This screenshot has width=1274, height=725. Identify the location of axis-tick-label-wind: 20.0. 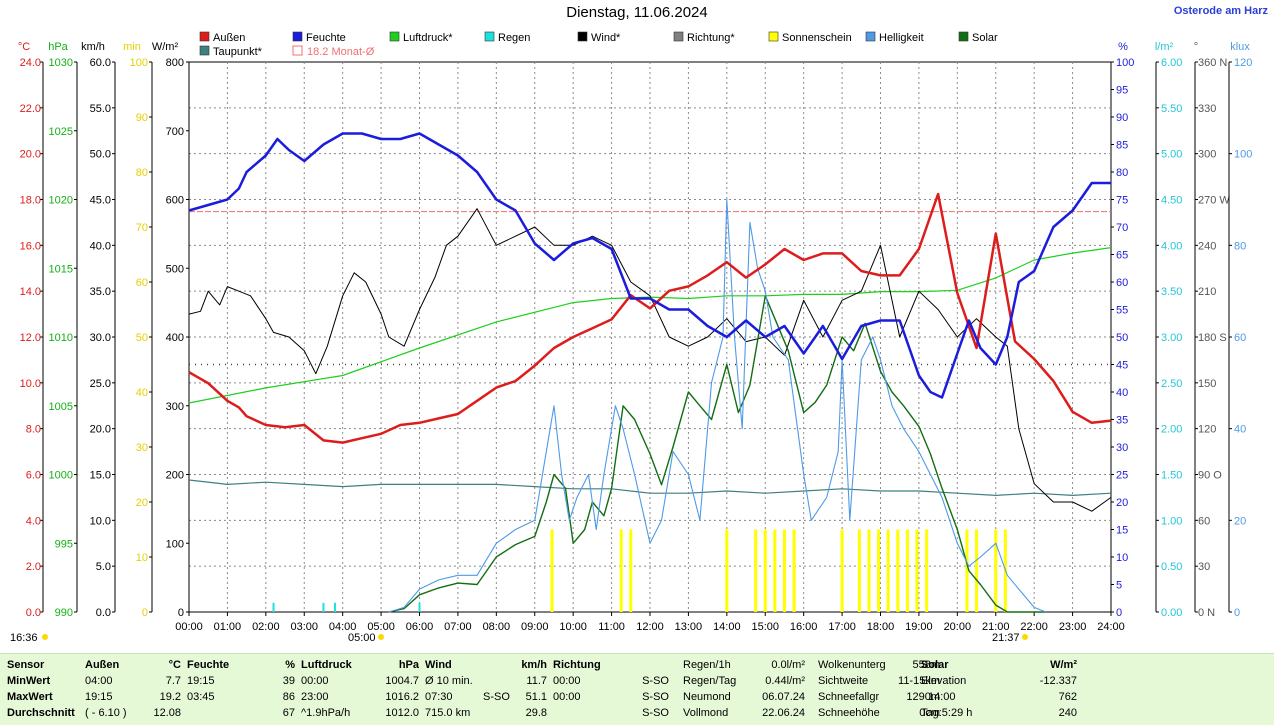
(100, 430).